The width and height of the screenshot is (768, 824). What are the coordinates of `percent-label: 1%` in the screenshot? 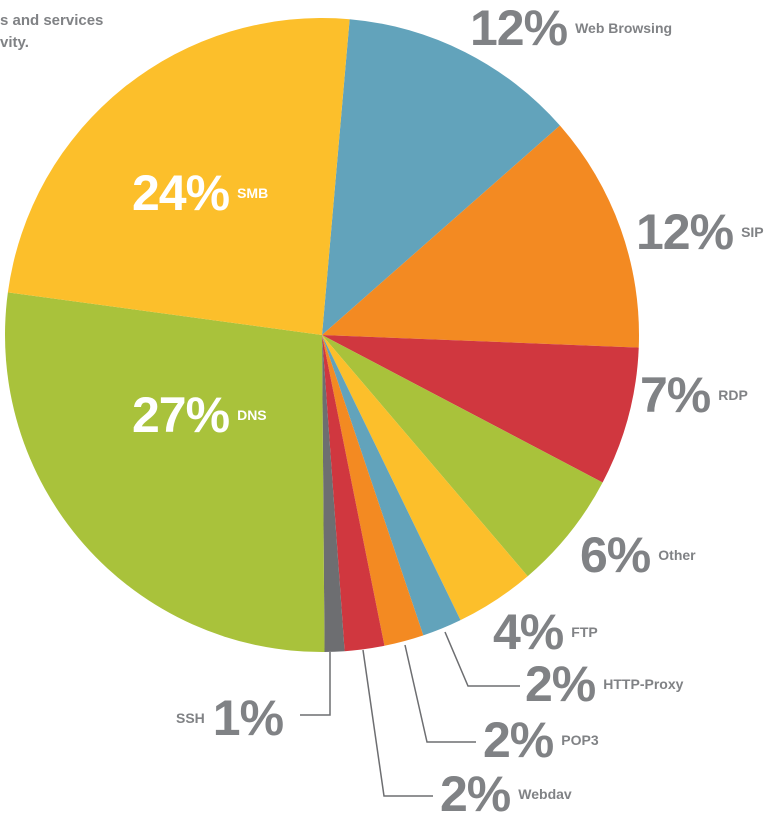 It's located at (248, 718).